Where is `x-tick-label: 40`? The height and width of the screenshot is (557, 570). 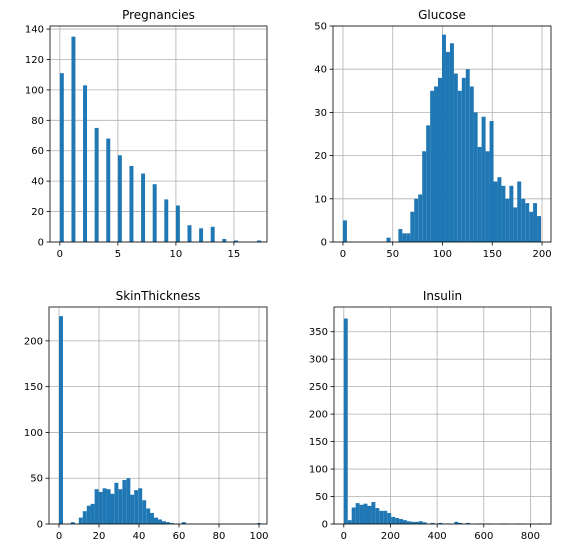
x-tick-label: 40 is located at coordinates (139, 536).